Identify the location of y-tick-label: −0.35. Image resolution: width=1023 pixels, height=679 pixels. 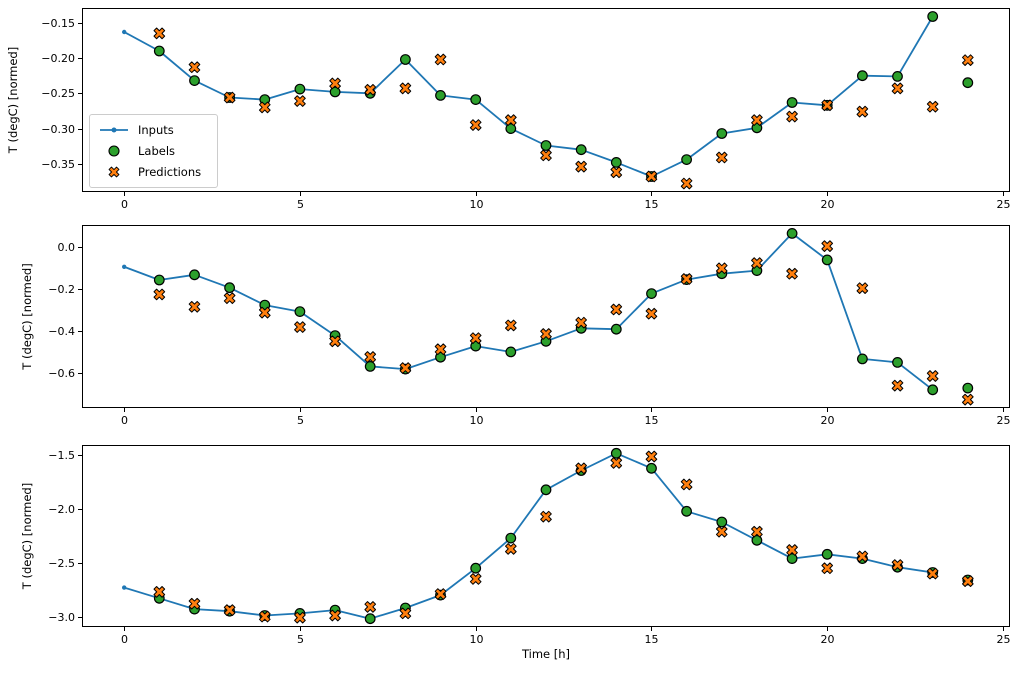
(58, 164).